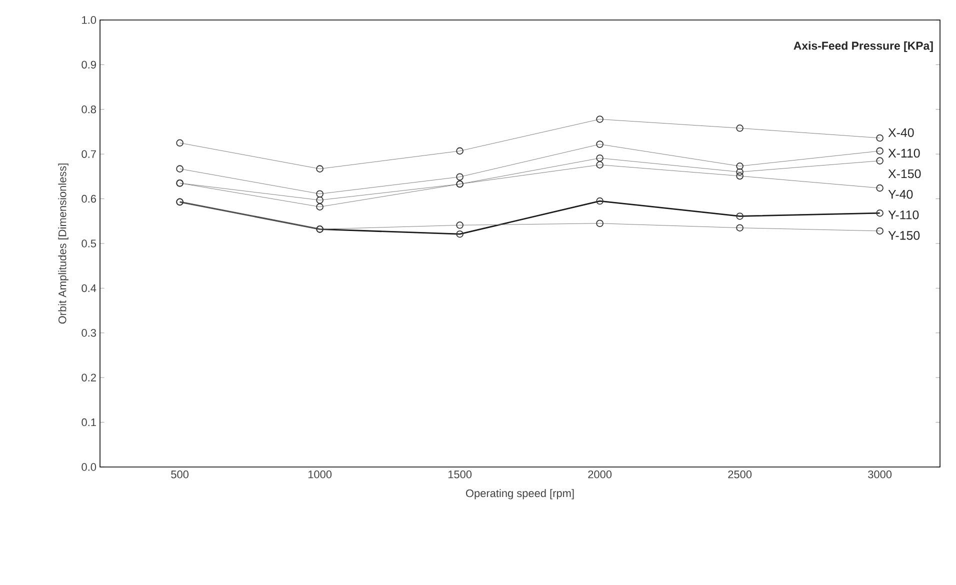  I want to click on x-tick-label: 3000, so click(880, 474).